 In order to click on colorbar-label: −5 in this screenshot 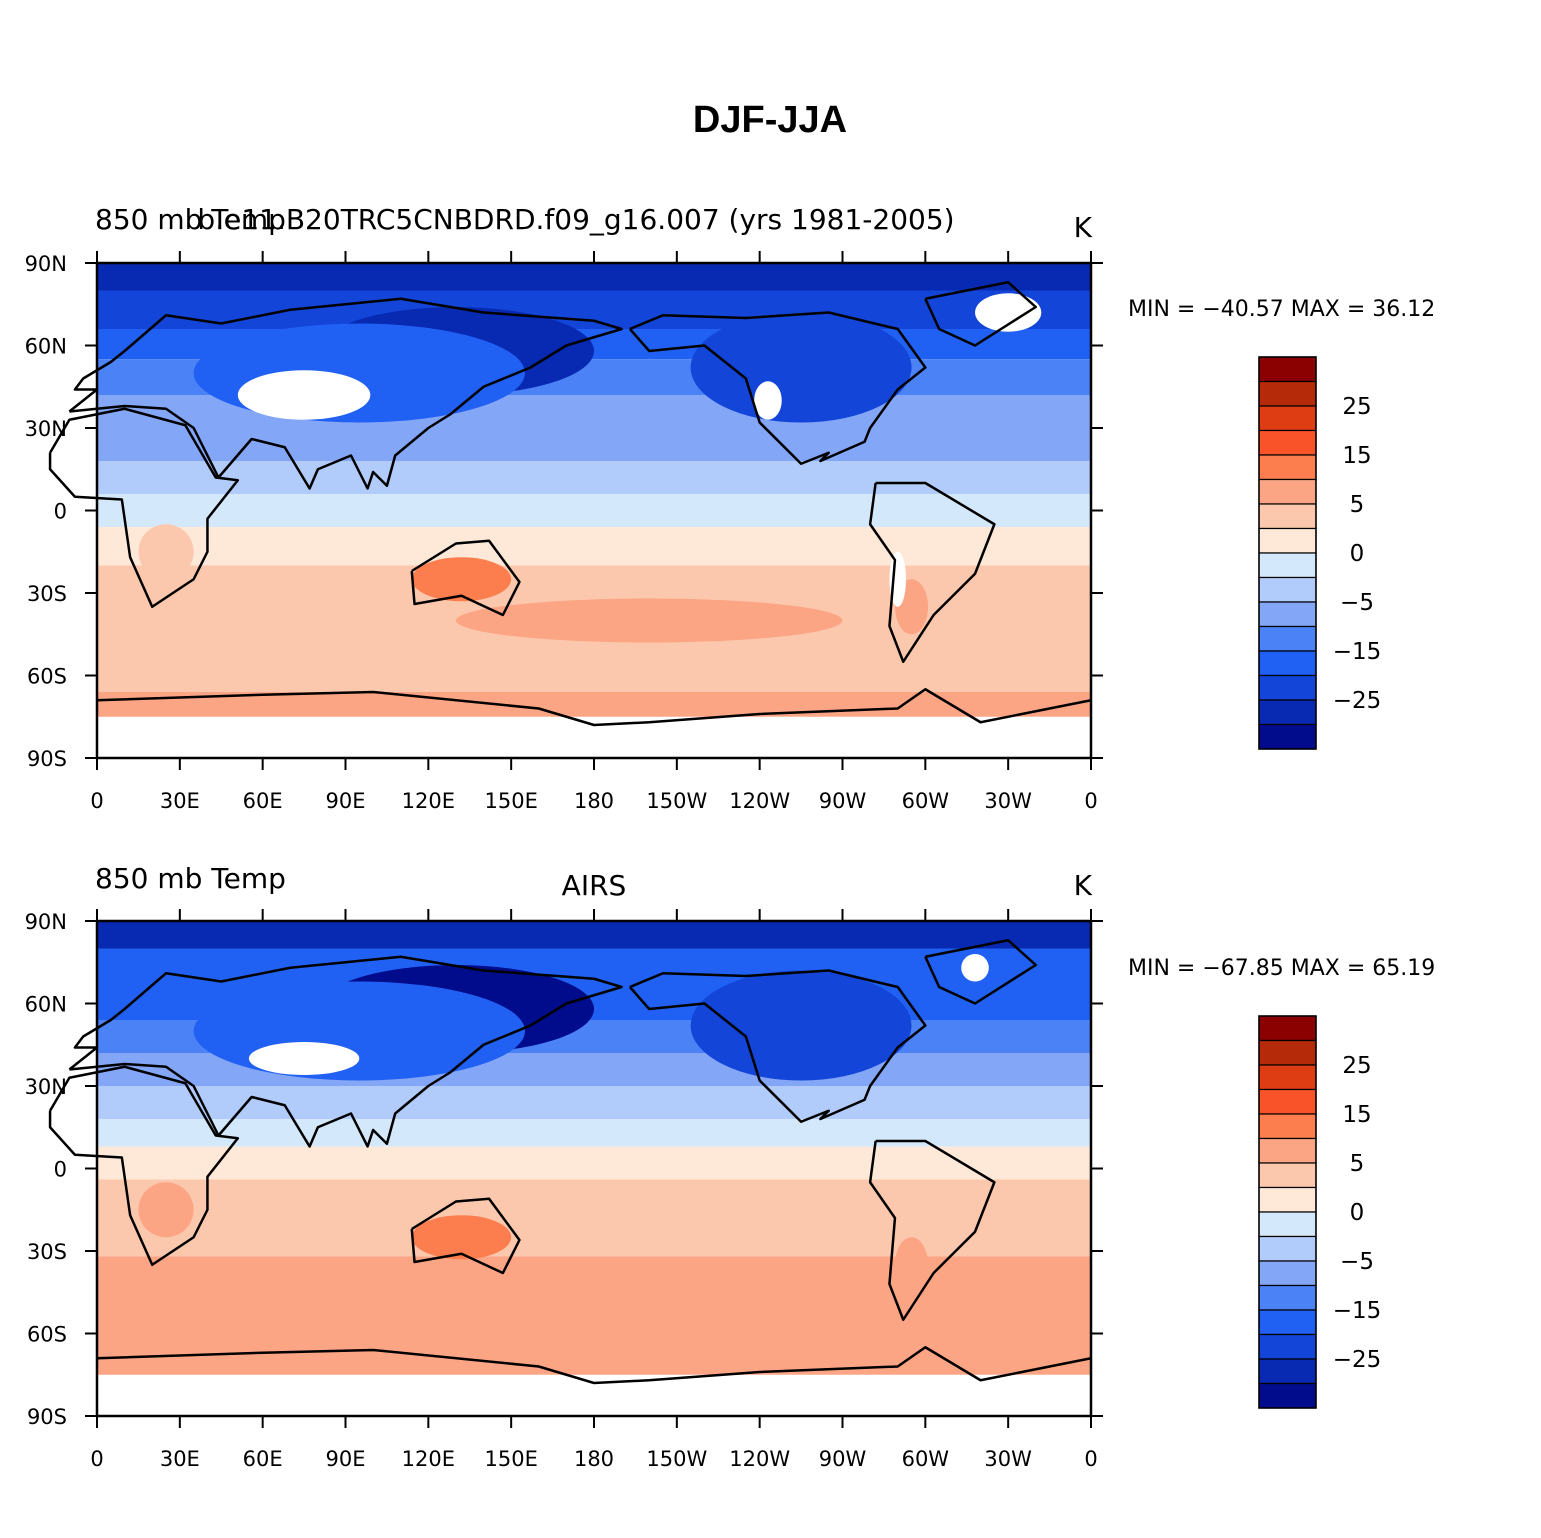, I will do `click(1357, 1262)`.